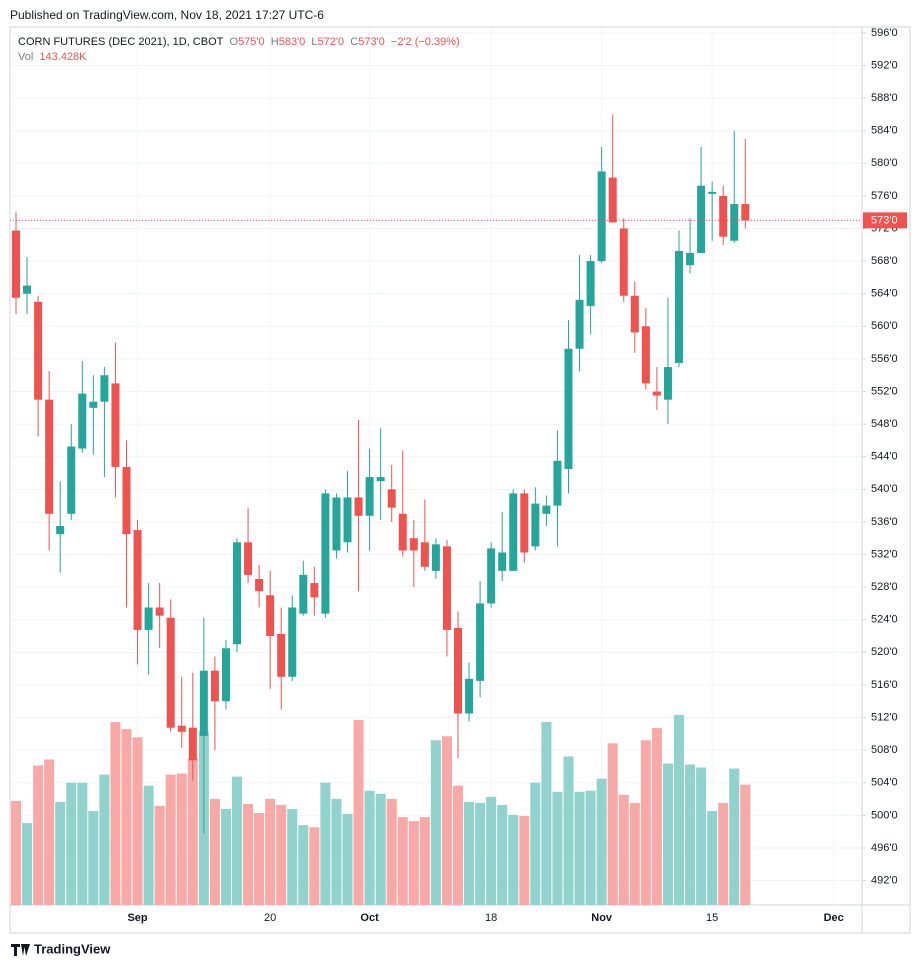  I want to click on y-tick-label: 520'0, so click(884, 652).